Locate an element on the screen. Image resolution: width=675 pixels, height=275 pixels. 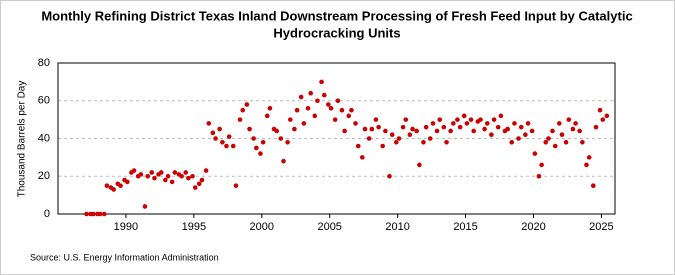
y-axis-label: Thousand Barrels per Day is located at coordinates (22, 139).